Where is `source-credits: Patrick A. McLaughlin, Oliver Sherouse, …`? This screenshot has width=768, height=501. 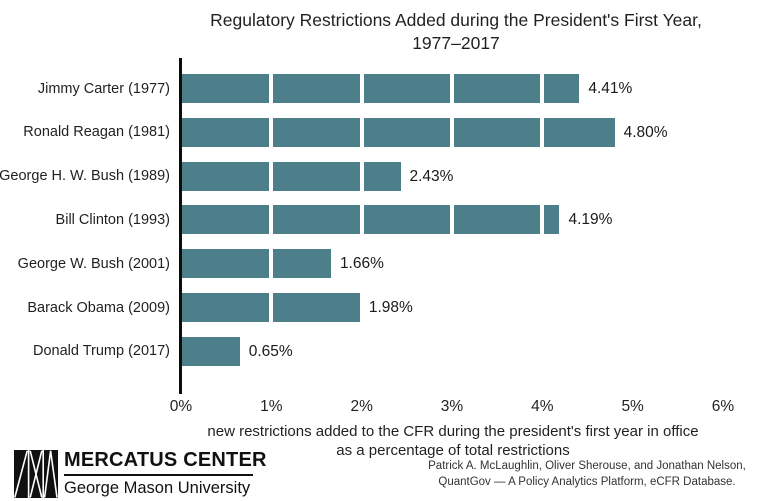
source-credits: Patrick A. McLaughlin, Oliver Sherouse, … is located at coordinates (587, 474).